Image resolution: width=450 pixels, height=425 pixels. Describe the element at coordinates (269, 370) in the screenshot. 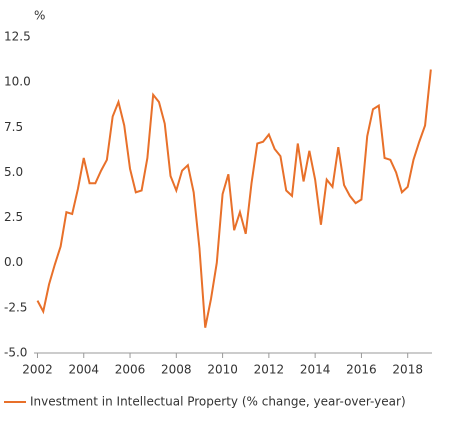

I see `x-tick-label: 2012` at that location.